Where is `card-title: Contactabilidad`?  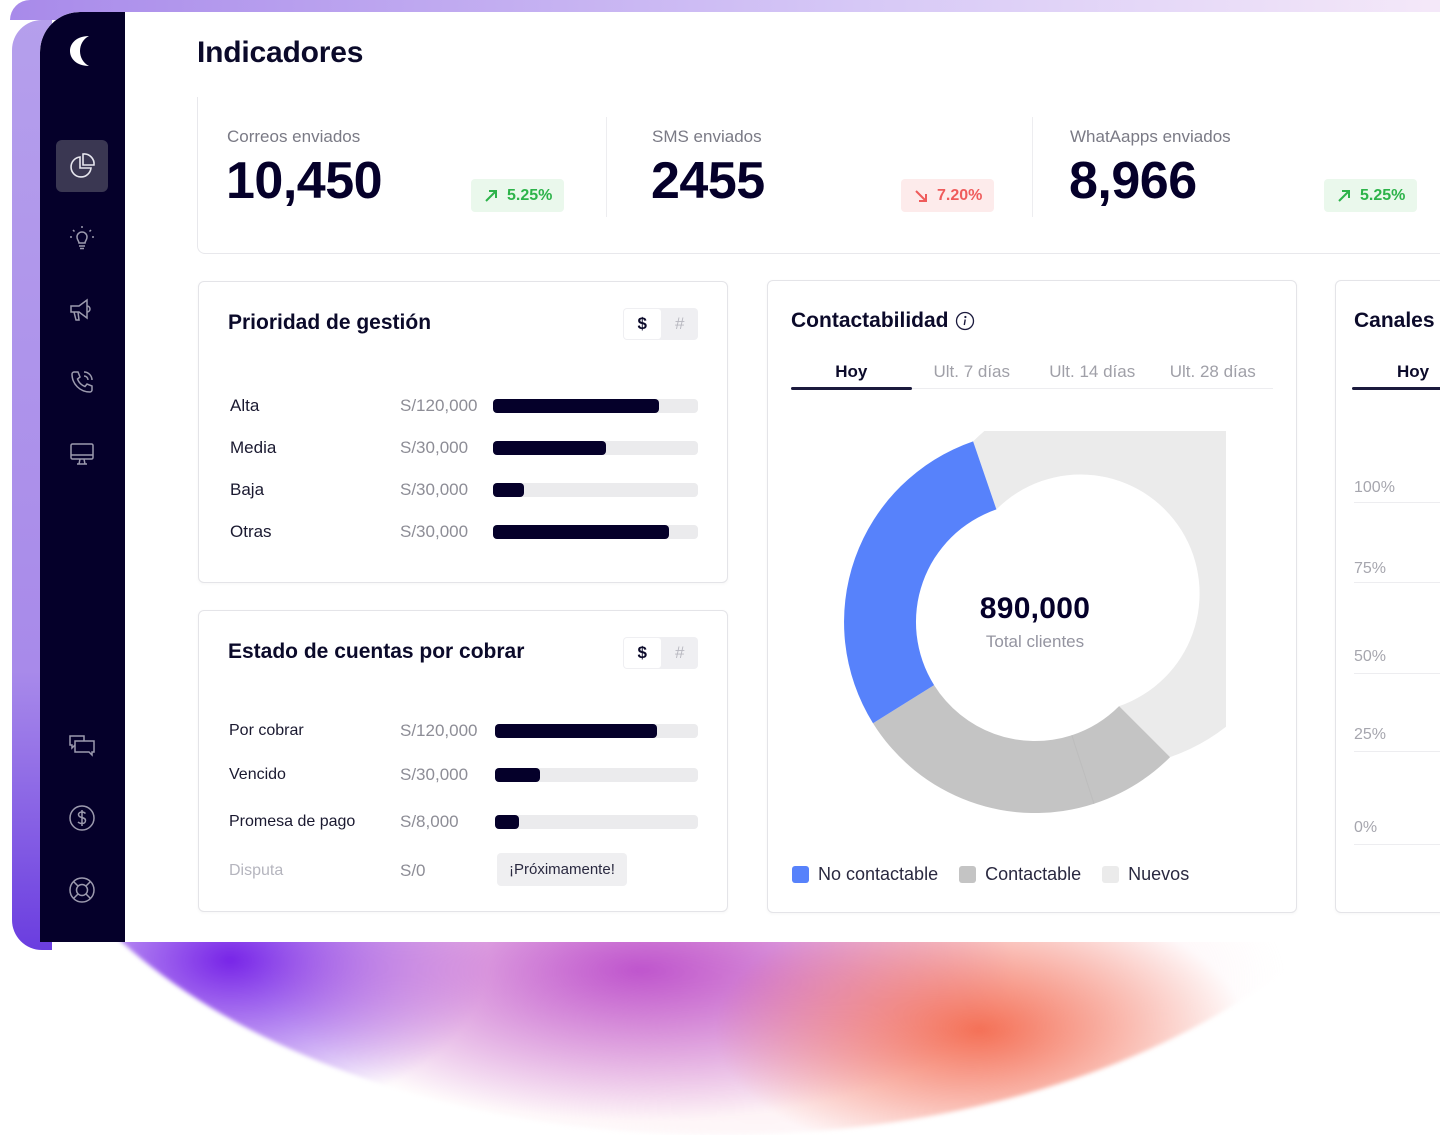 card-title: Contactabilidad is located at coordinates (870, 320).